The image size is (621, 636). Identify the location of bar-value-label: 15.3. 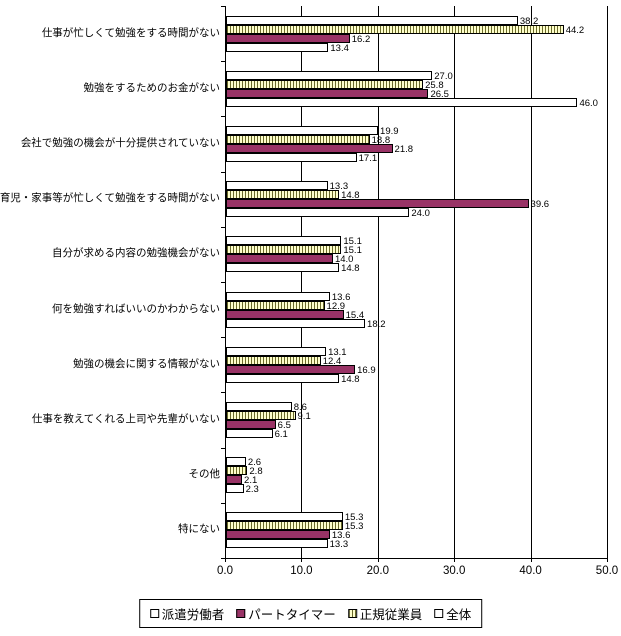
(354, 527).